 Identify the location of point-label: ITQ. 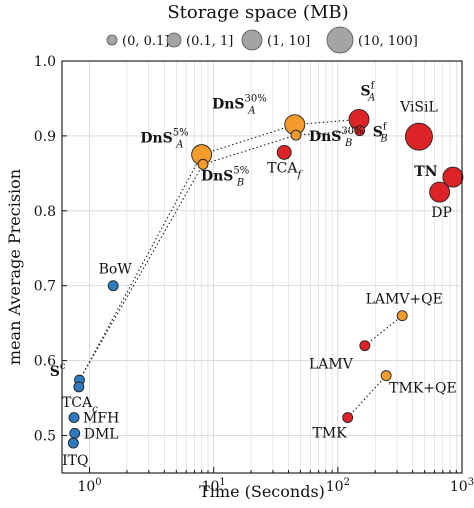
(75, 461).